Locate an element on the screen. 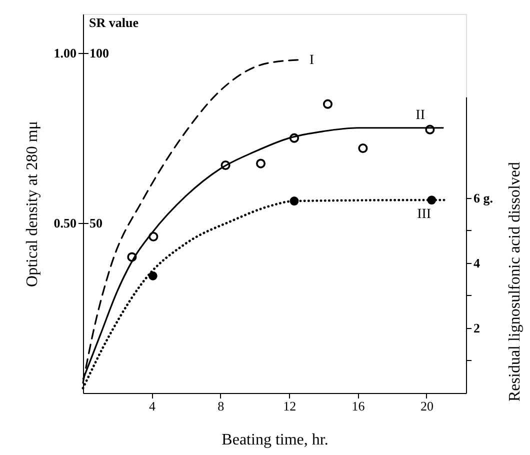 This screenshot has width=530, height=455. x-tick-label: 12 is located at coordinates (289, 406).